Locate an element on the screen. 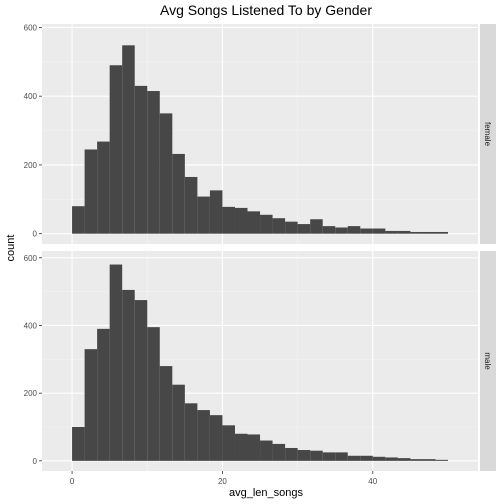 The height and width of the screenshot is (504, 504). x-axis: 0 20 40 is located at coordinates (224, 478).